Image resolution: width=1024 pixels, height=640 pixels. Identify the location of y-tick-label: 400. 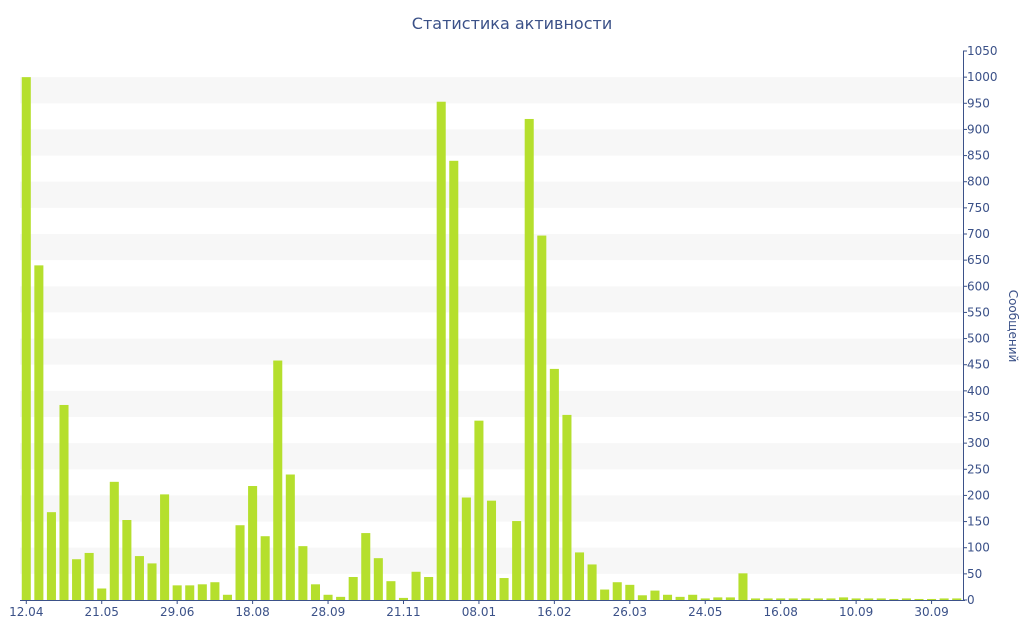
(978, 391).